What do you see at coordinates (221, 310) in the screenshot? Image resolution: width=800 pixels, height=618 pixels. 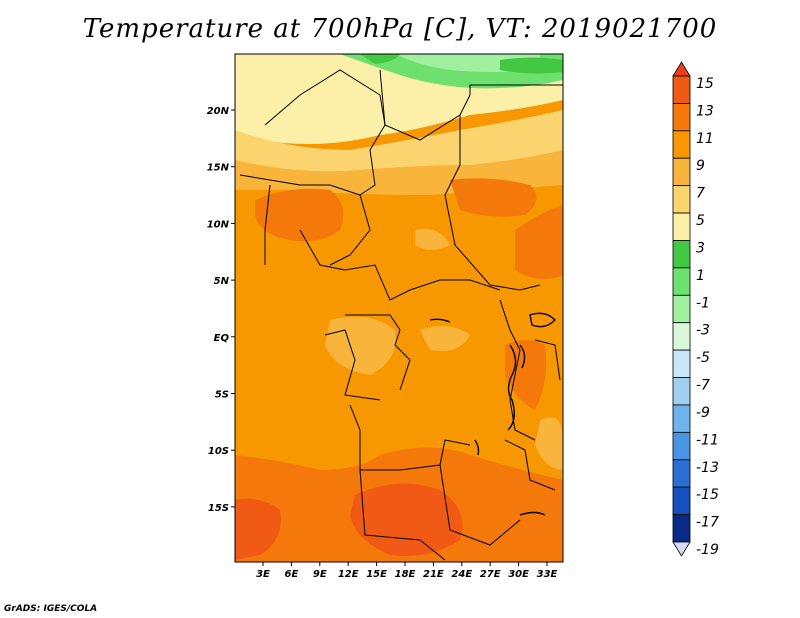 I see `latitude-axis: 20N 15N 10N 5N EQ 5S 10S 15S` at bounding box center [221, 310].